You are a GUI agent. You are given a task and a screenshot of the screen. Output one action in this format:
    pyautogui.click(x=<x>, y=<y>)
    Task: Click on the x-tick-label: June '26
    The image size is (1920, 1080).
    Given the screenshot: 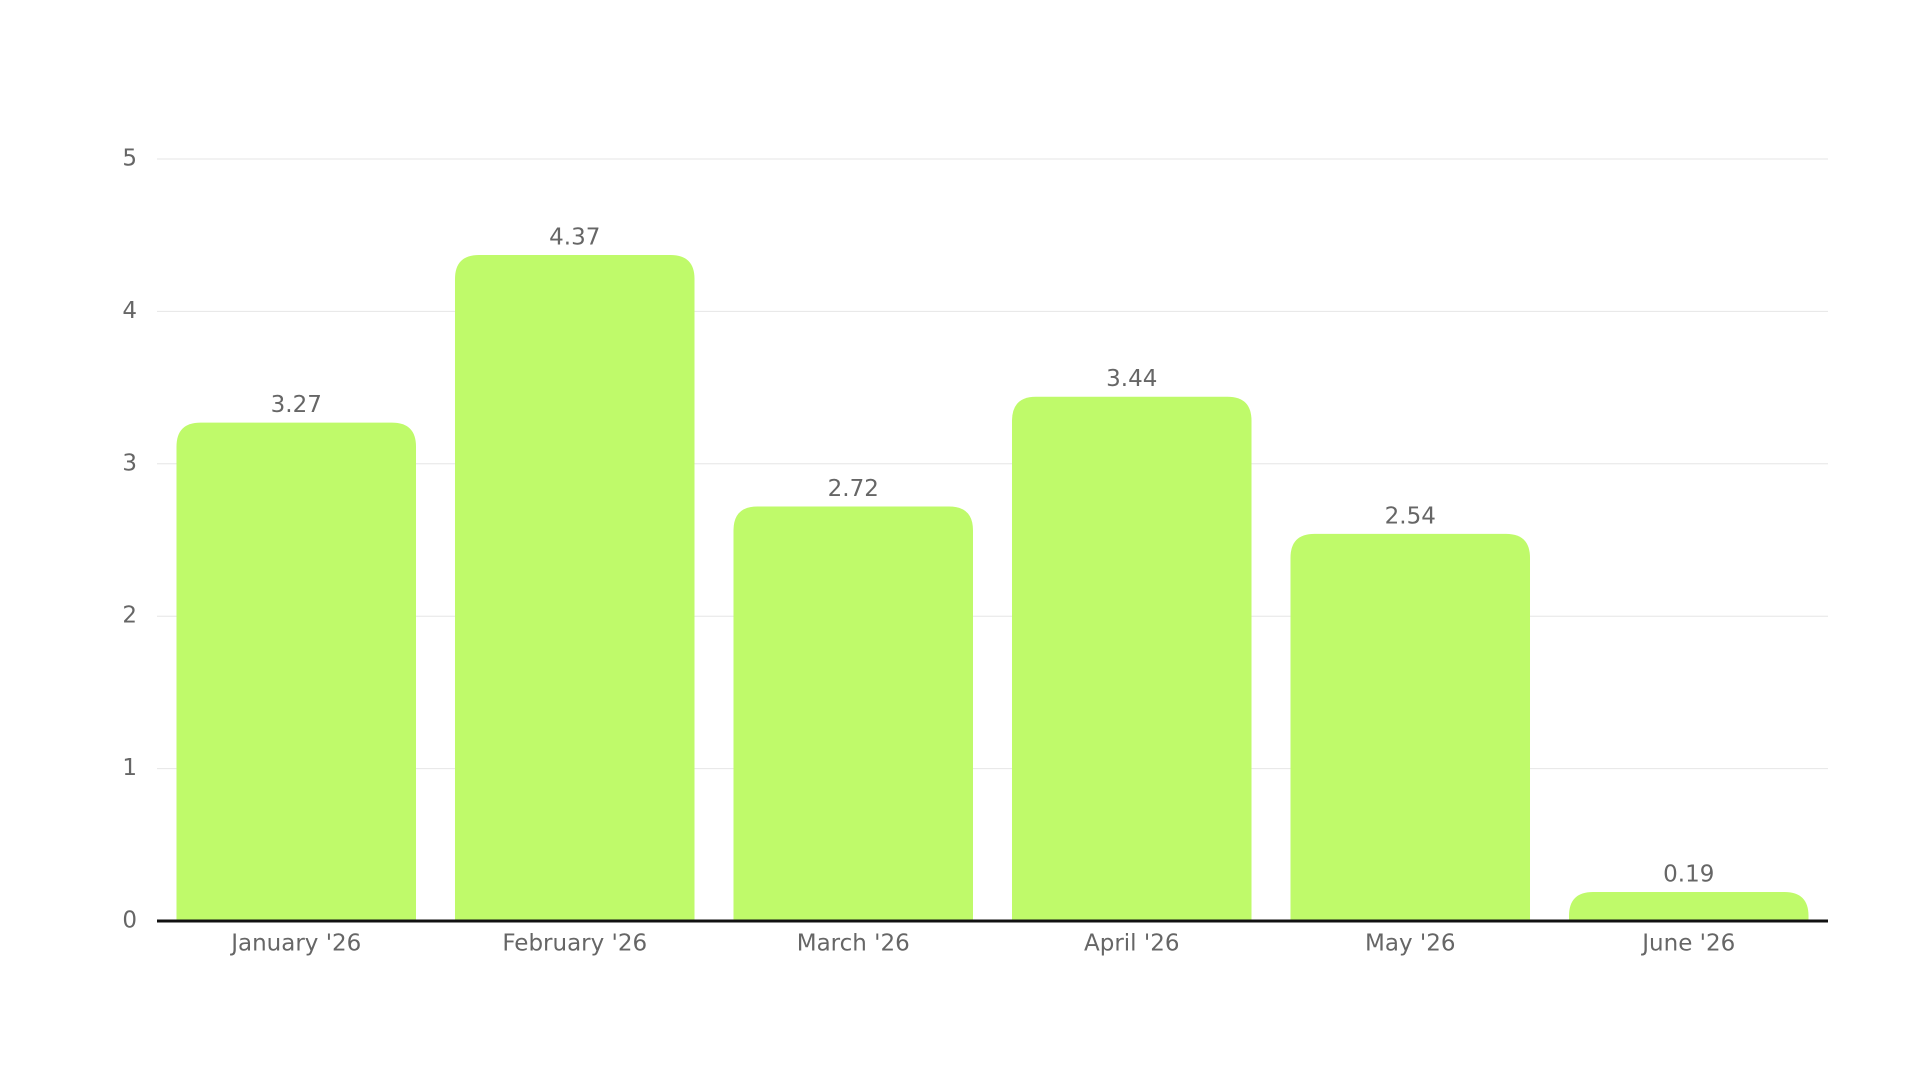 What is the action you would take?
    pyautogui.click(x=1687, y=944)
    